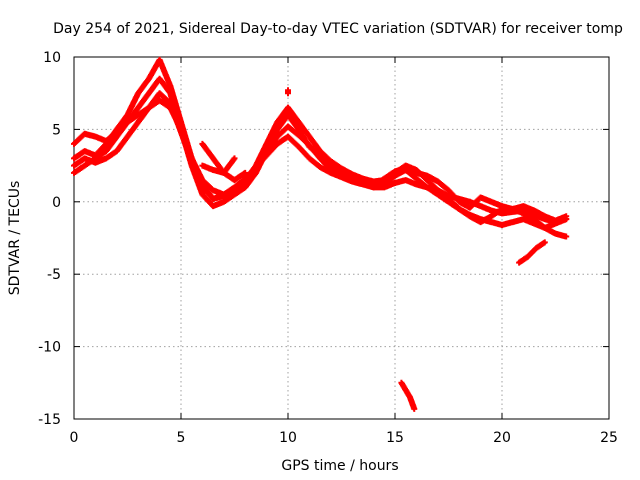 The height and width of the screenshot is (480, 640). I want to click on x-tick-label: 25, so click(609, 438).